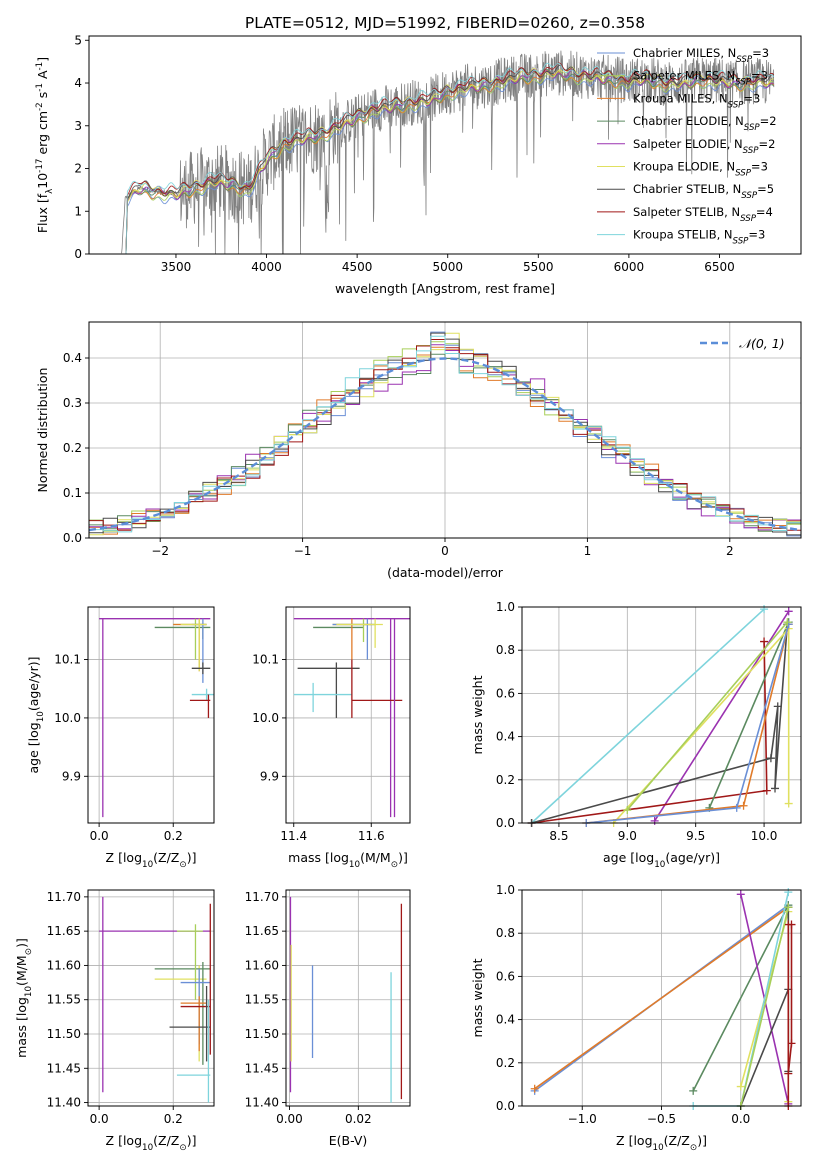 This screenshot has width=819, height=1170. Describe the element at coordinates (45, 145) in the screenshot. I see `y-axis-label: Flux [fλ10-17 erg cm-2 s-1 A-1]` at that location.